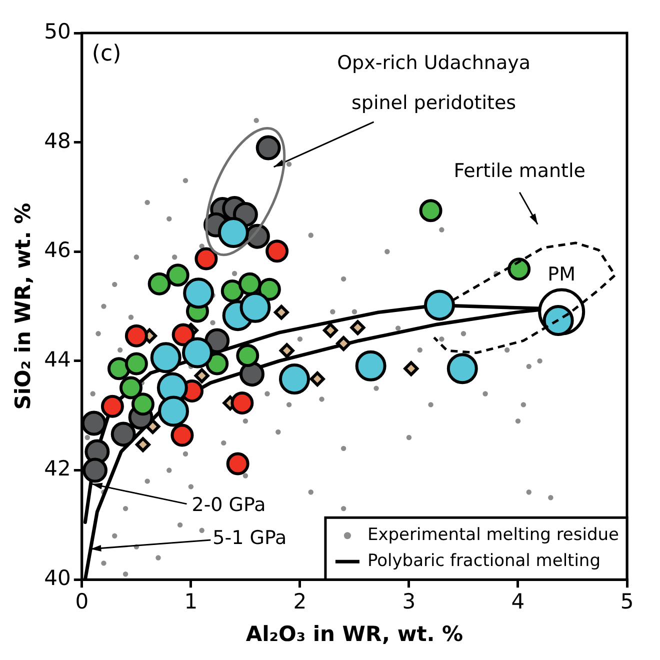  Describe the element at coordinates (493, 535) in the screenshot. I see `legend-label: Experimental melting residue` at that location.